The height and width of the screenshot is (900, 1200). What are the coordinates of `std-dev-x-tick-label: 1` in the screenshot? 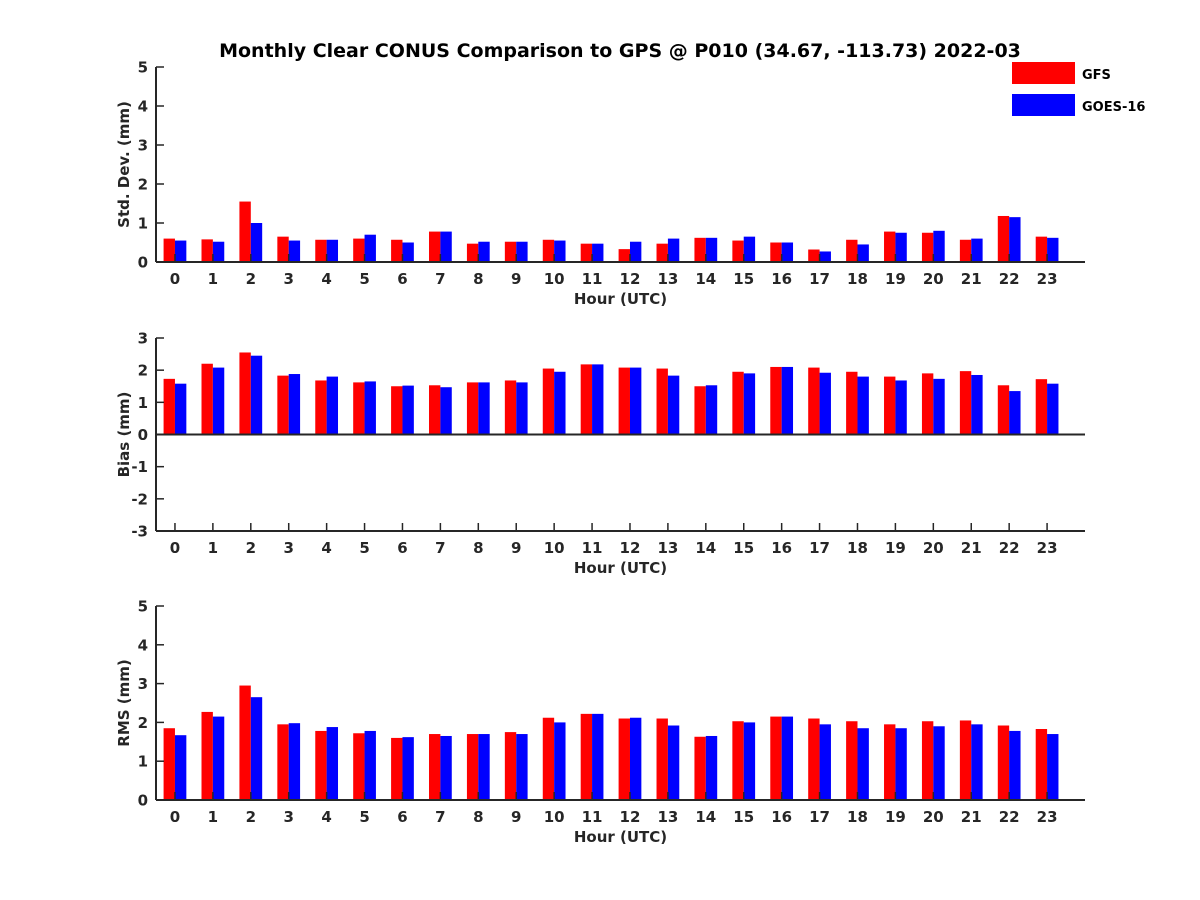 It's located at (213, 279).